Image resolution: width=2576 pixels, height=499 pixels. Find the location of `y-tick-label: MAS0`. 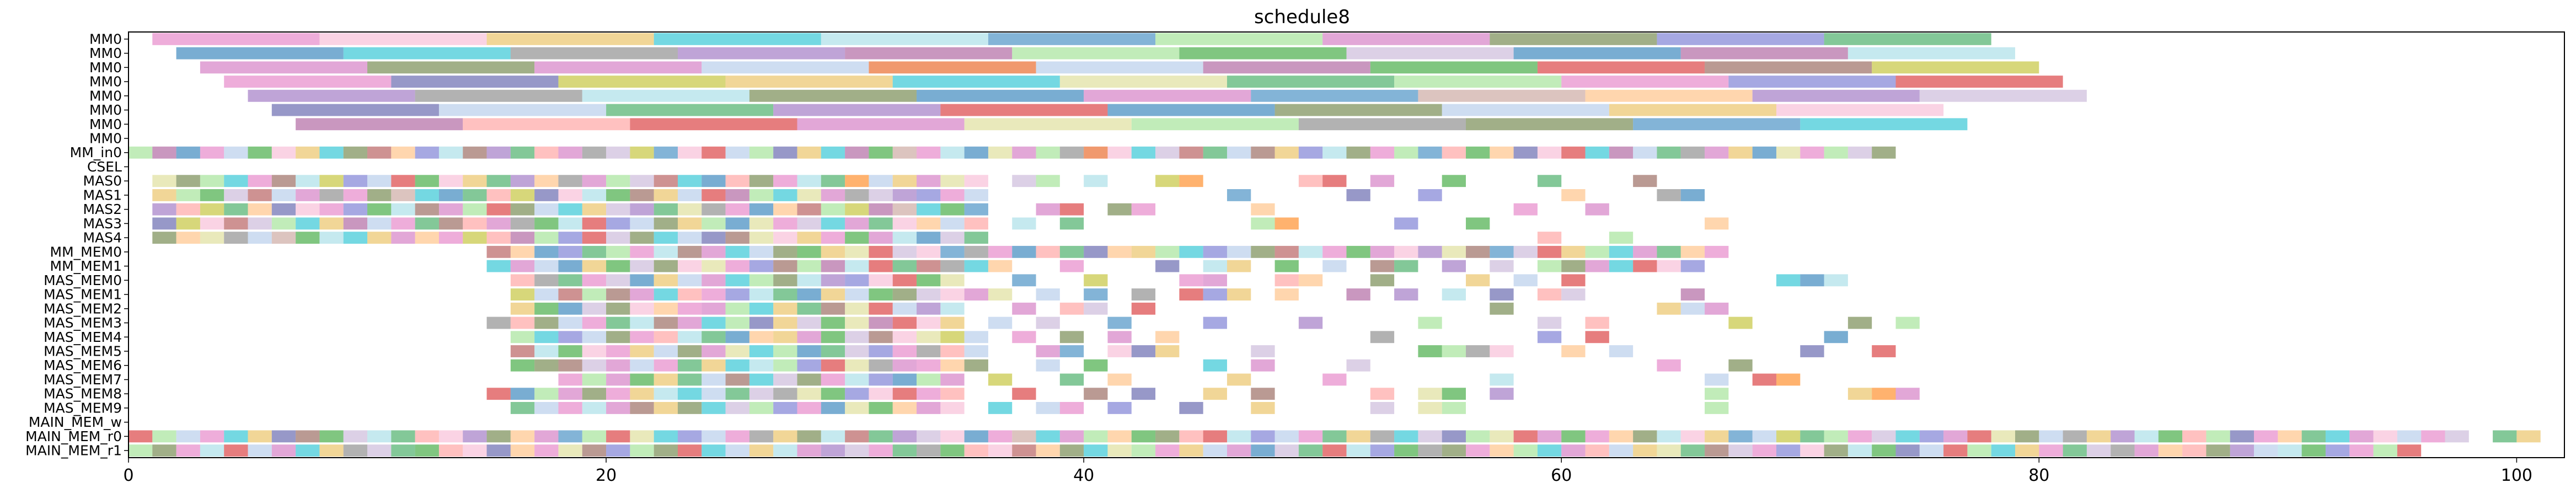

y-tick-label: MAS0 is located at coordinates (102, 181).